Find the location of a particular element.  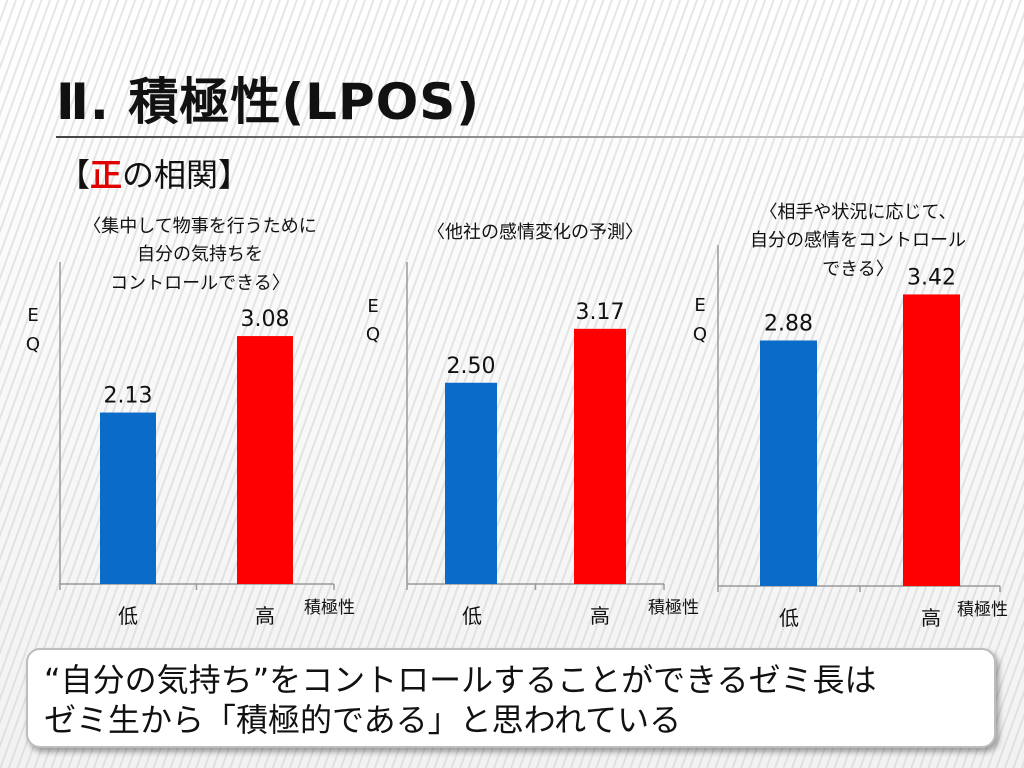

subtitle-open-bracket: 【 is located at coordinates (74, 175).